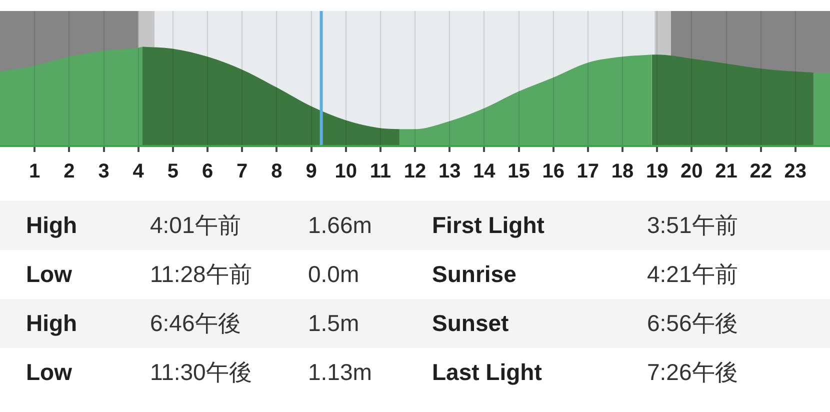 This screenshot has height=412, width=830. I want to click on x-tick-label: 10, so click(345, 171).